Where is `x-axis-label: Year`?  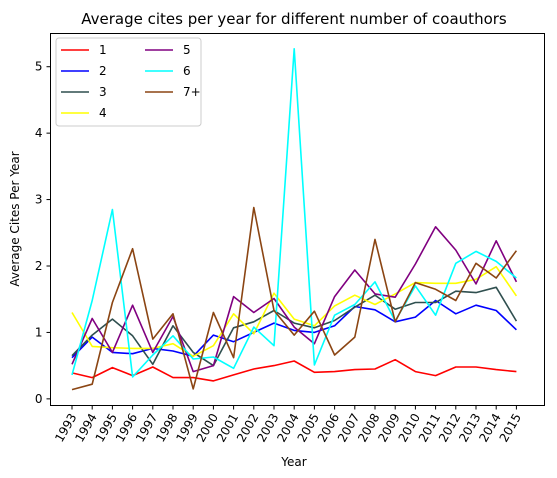 x-axis-label: Year is located at coordinates (293, 462).